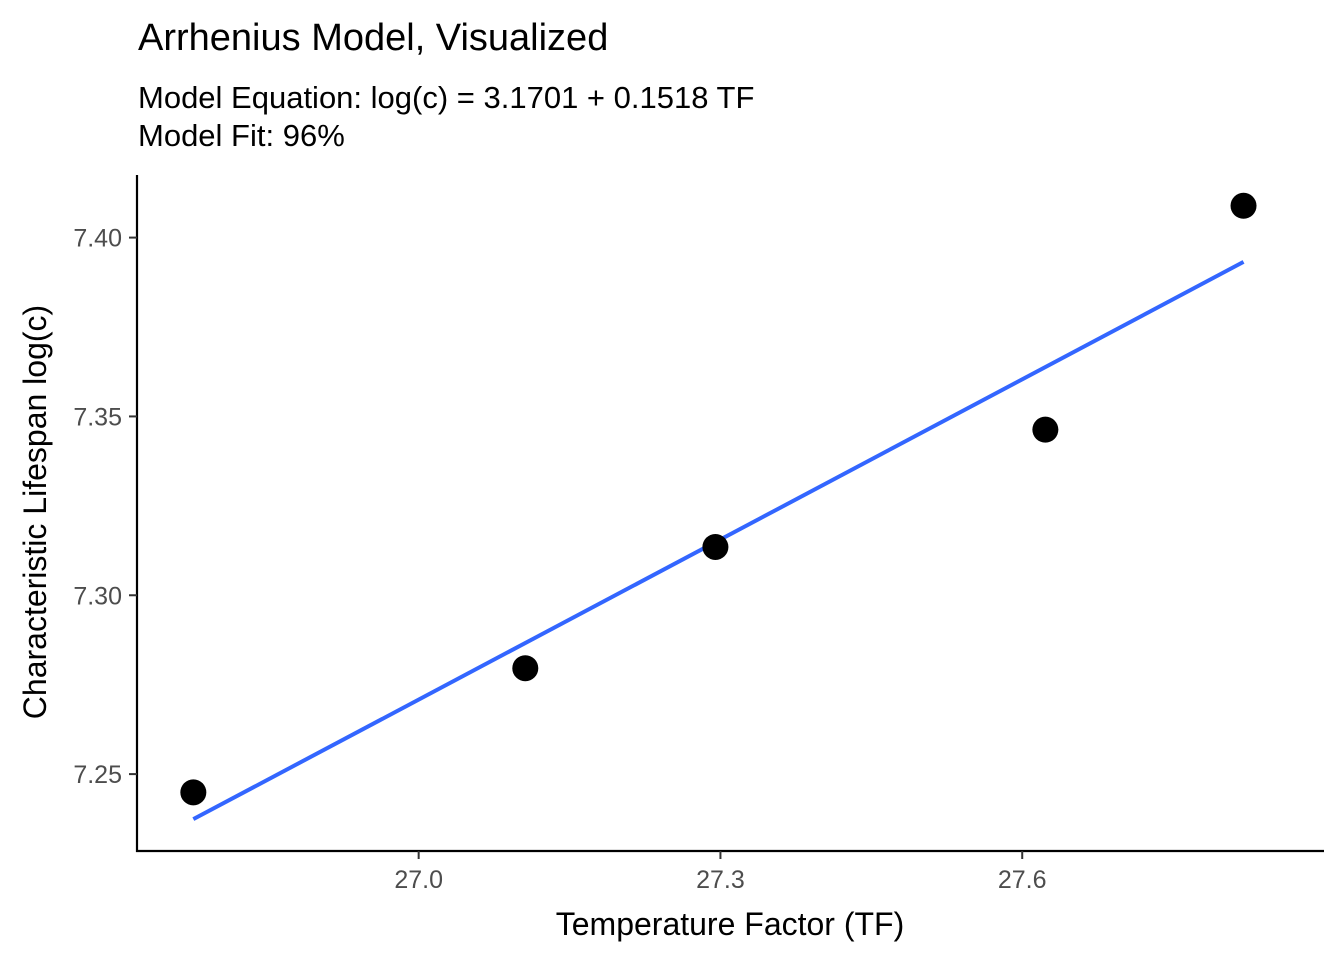  I want to click on x-axis-title: Temperature Factor (TF), so click(730, 924).